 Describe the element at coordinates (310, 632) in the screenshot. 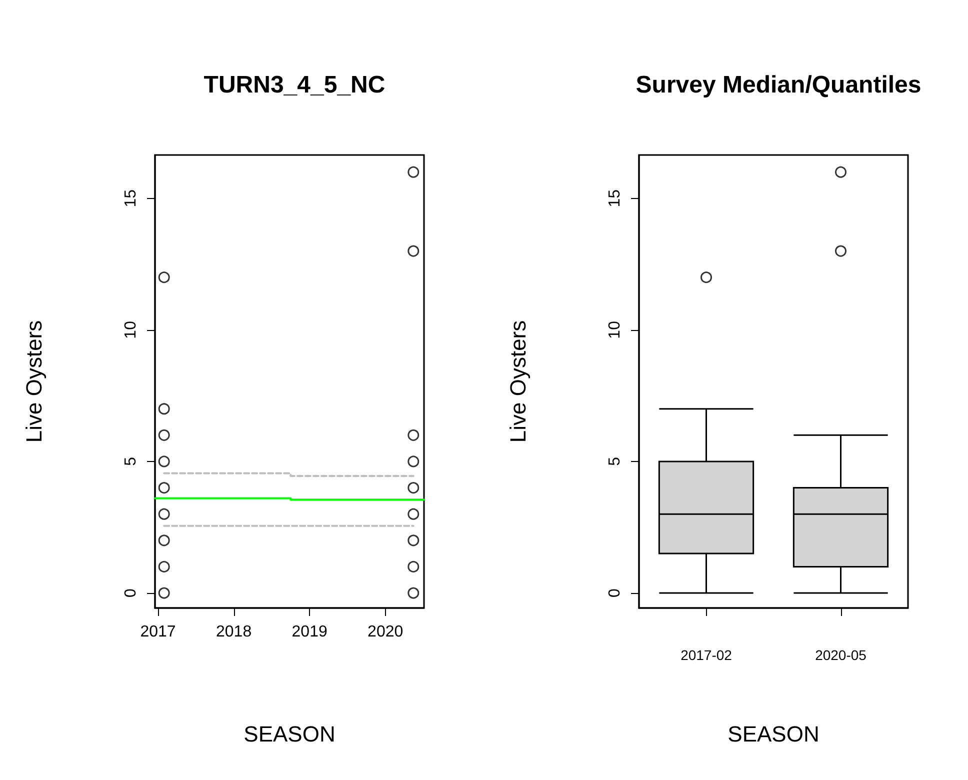

I see `x-tick-label: 2019` at that location.